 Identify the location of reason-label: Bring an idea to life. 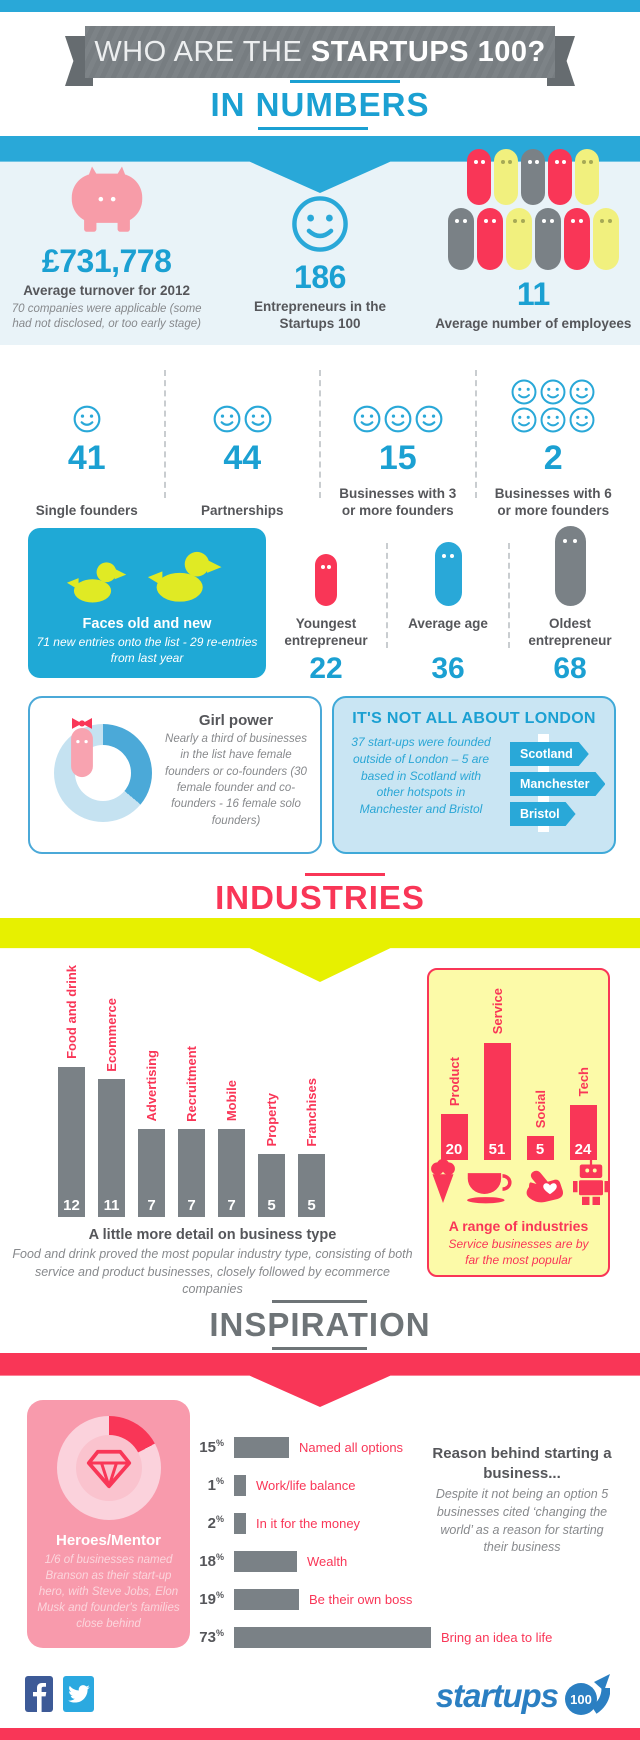
(497, 1637).